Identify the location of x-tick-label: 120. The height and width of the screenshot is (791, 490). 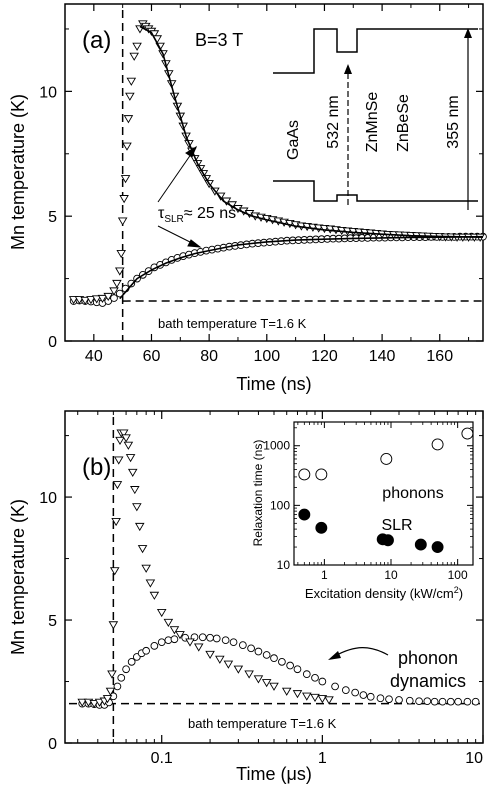
(324, 356).